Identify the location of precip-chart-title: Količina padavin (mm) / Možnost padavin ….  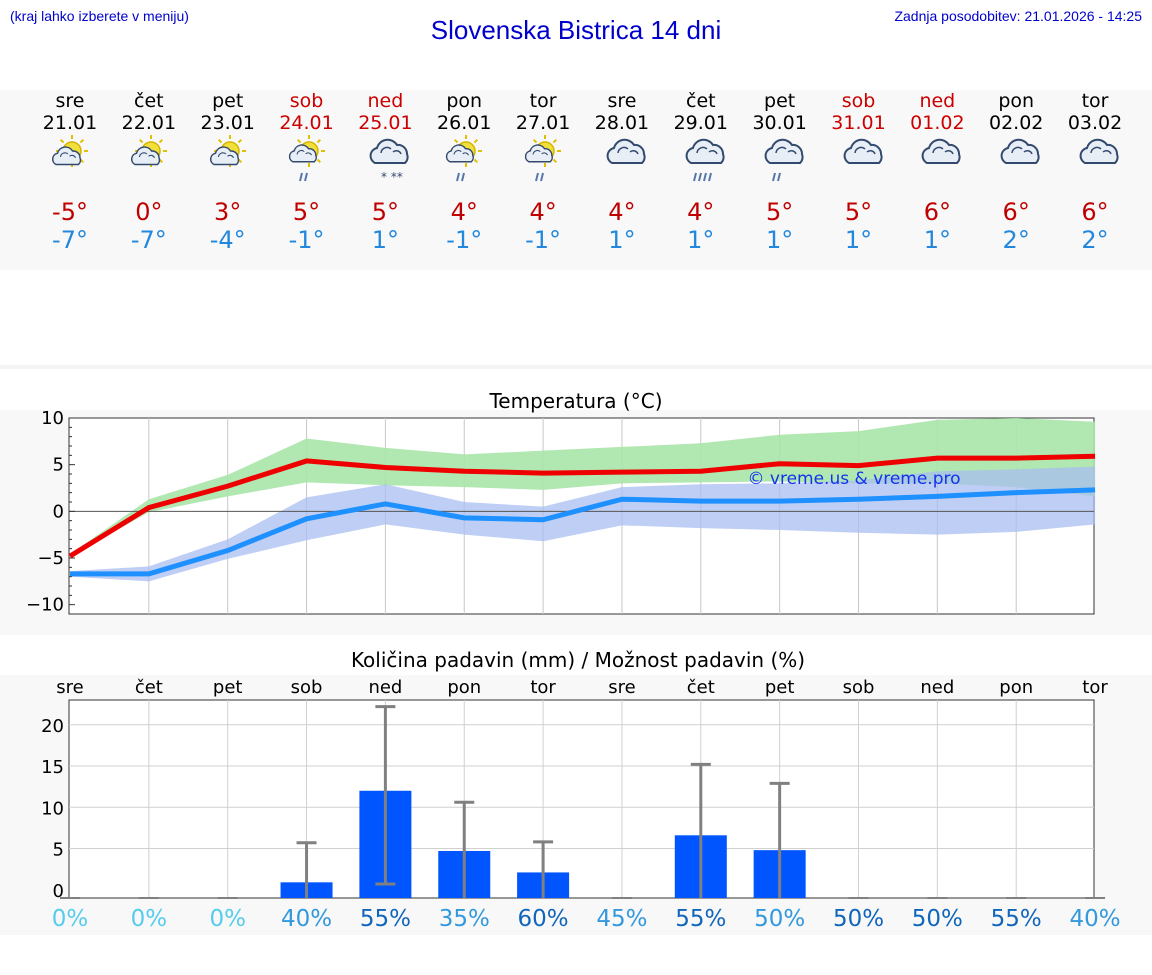
(578, 660).